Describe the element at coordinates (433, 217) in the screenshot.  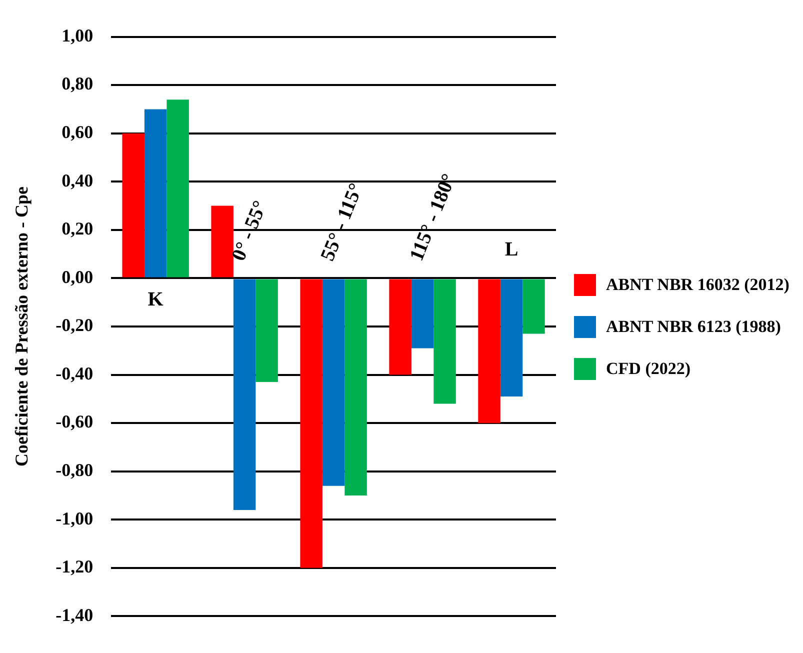
I see `x-tick-label: 115° - 180°` at that location.